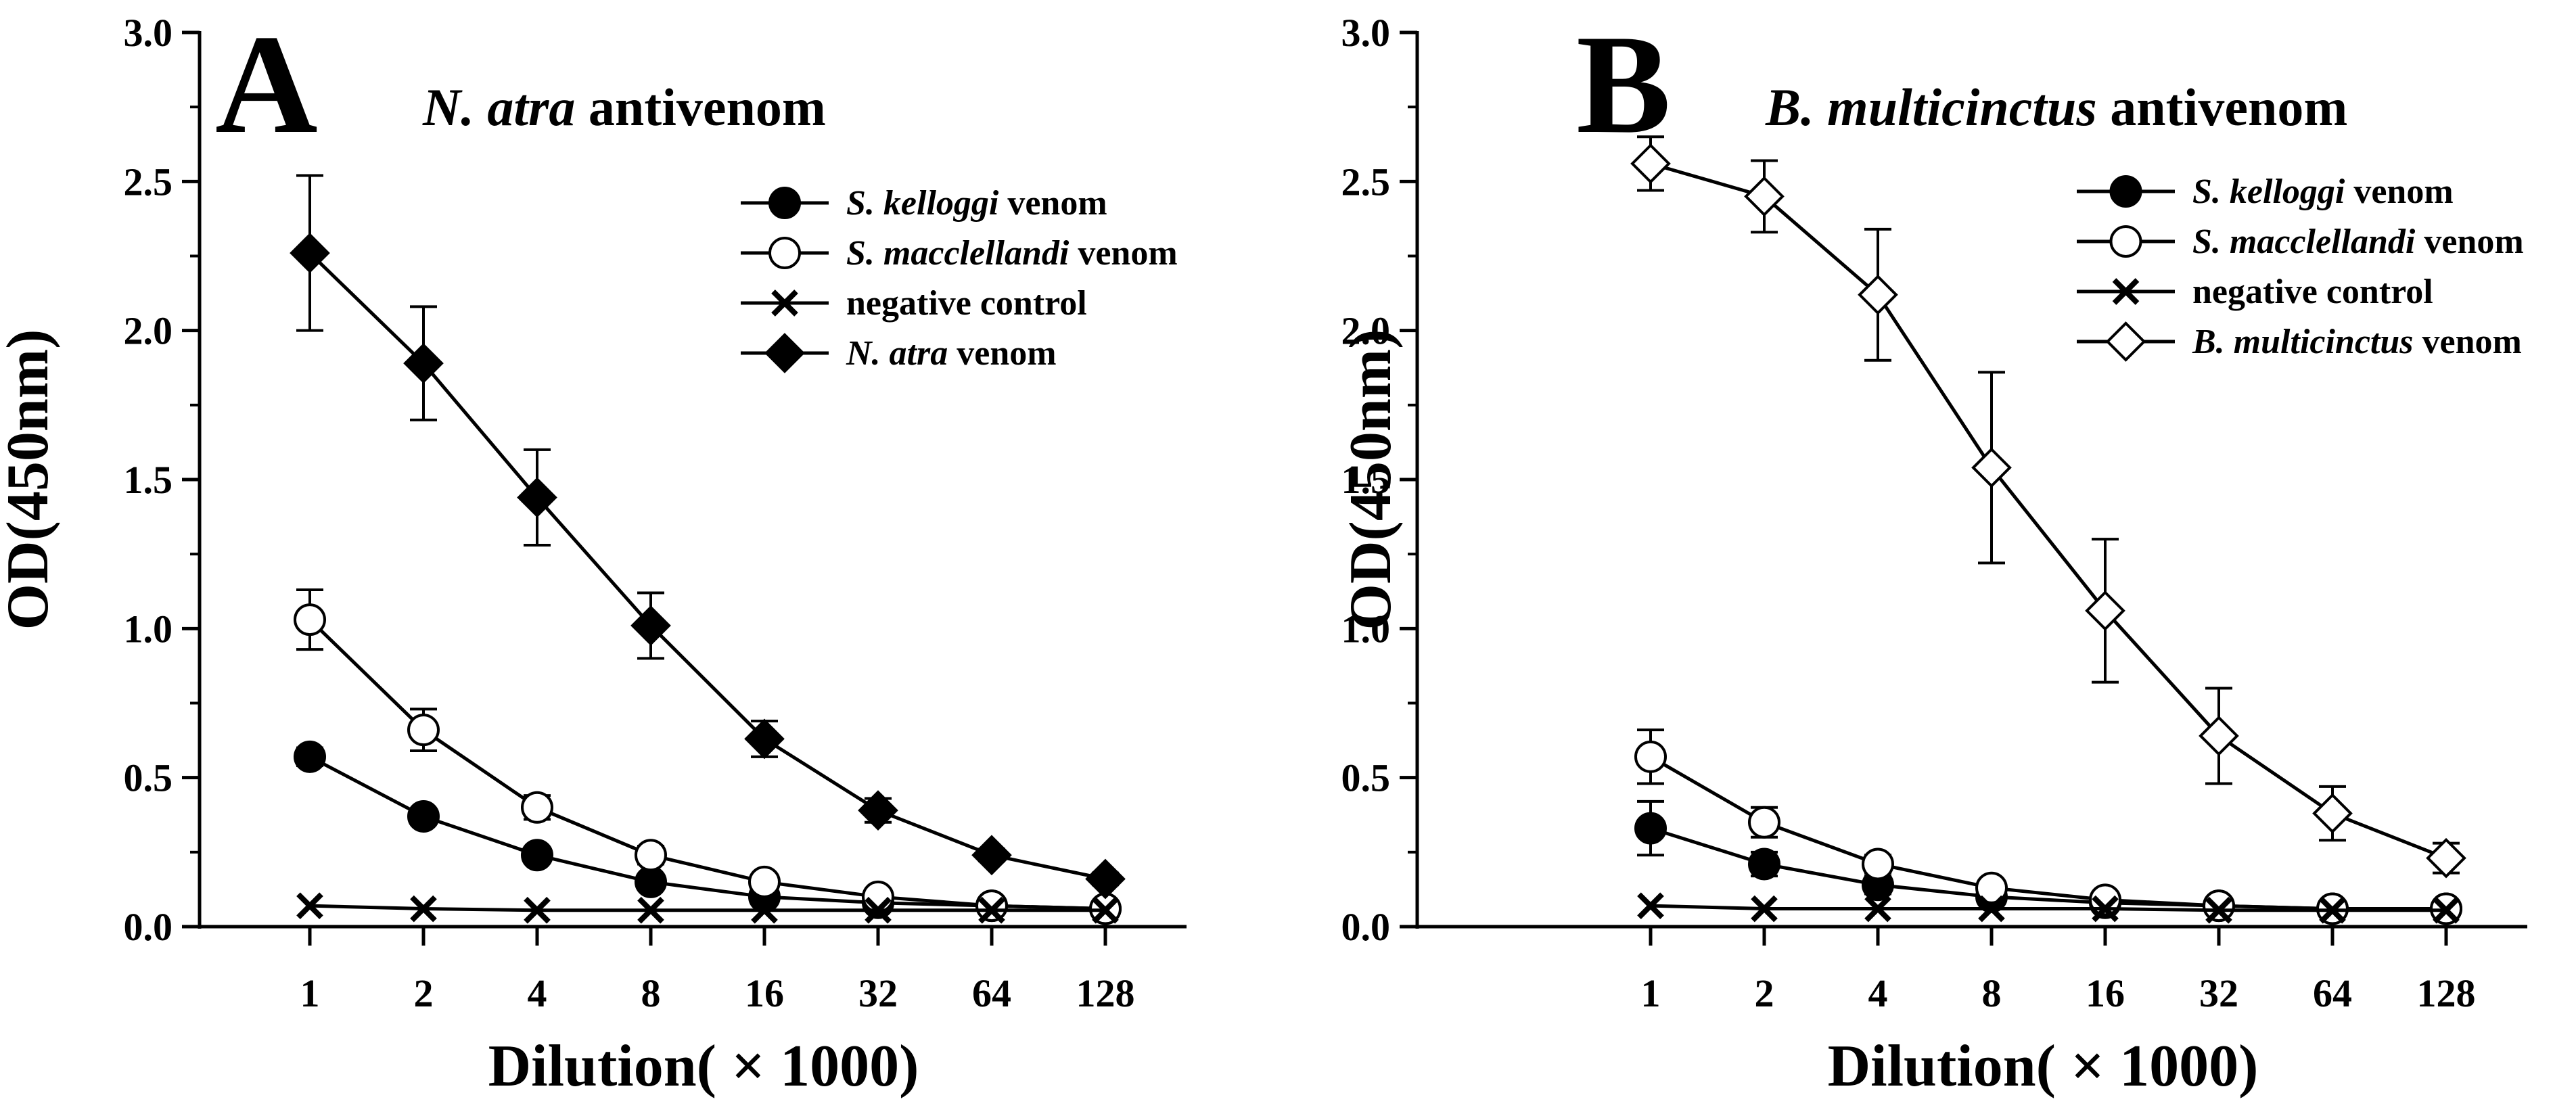 Image resolution: width=2576 pixels, height=1114 pixels. What do you see at coordinates (310, 993) in the screenshot?
I see `x-tick-label: 1` at bounding box center [310, 993].